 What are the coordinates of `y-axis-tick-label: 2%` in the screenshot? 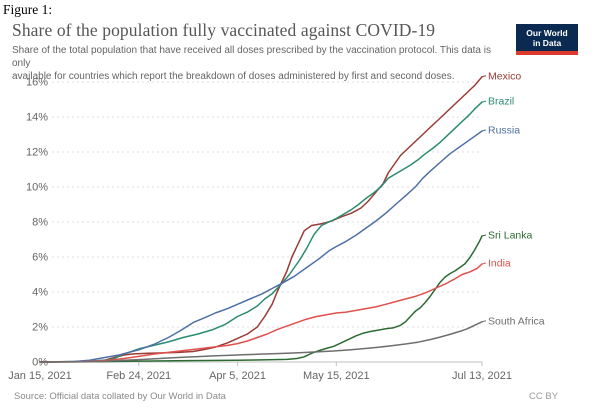 It's located at (40, 328).